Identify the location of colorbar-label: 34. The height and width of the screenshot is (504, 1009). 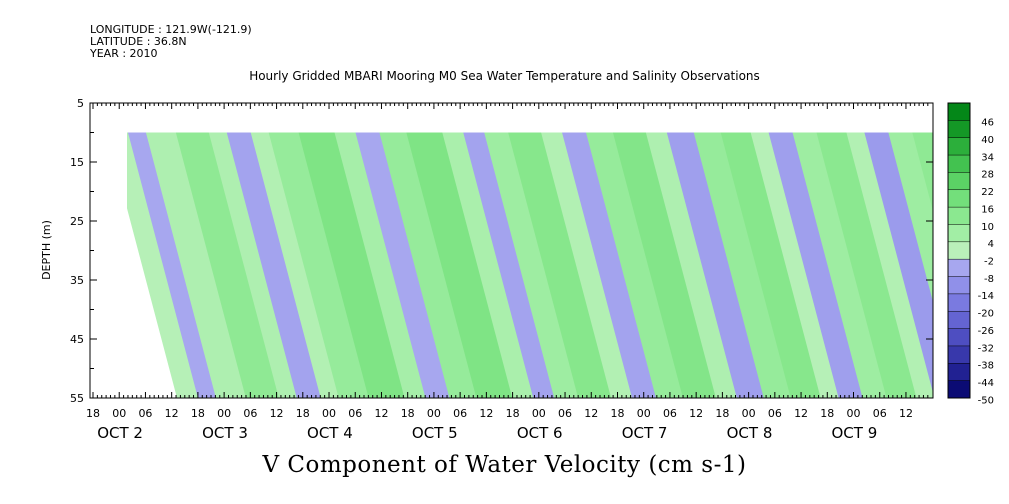
(987, 157).